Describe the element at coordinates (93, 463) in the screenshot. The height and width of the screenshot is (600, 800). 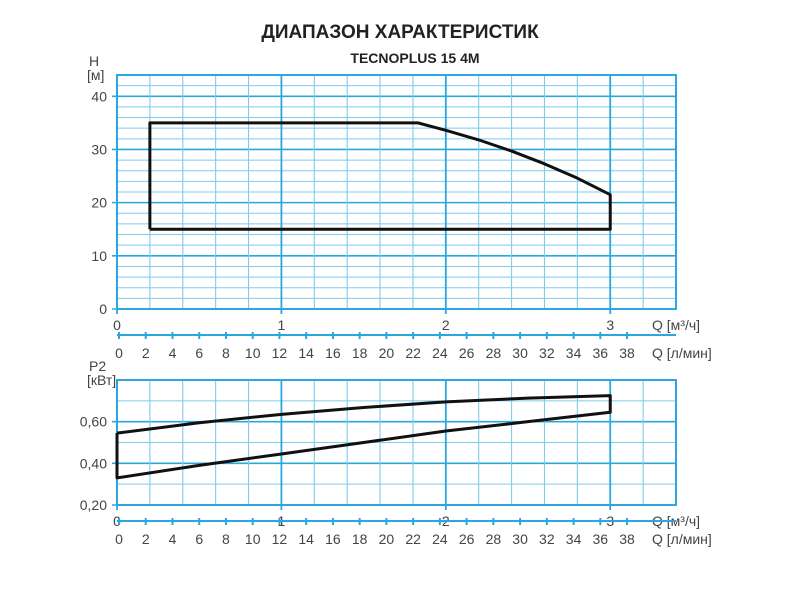
I see `y-tick-label: 0,40` at that location.